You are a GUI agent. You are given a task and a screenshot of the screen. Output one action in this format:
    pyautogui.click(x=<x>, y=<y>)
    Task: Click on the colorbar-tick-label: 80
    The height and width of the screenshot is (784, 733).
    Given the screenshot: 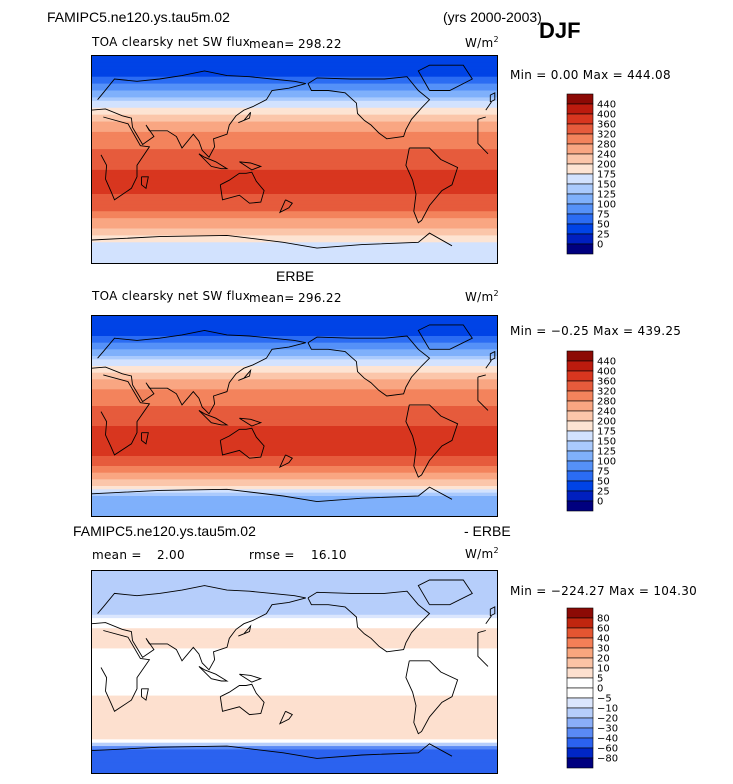 What is the action you would take?
    pyautogui.click(x=603, y=619)
    